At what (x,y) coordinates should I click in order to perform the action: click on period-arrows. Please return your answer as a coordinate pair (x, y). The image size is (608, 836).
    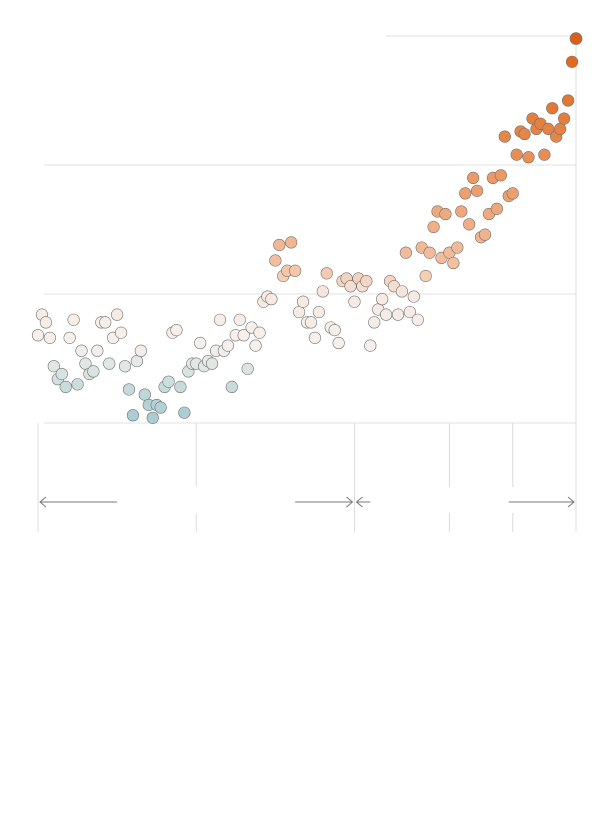
    Looking at the image, I should click on (307, 502).